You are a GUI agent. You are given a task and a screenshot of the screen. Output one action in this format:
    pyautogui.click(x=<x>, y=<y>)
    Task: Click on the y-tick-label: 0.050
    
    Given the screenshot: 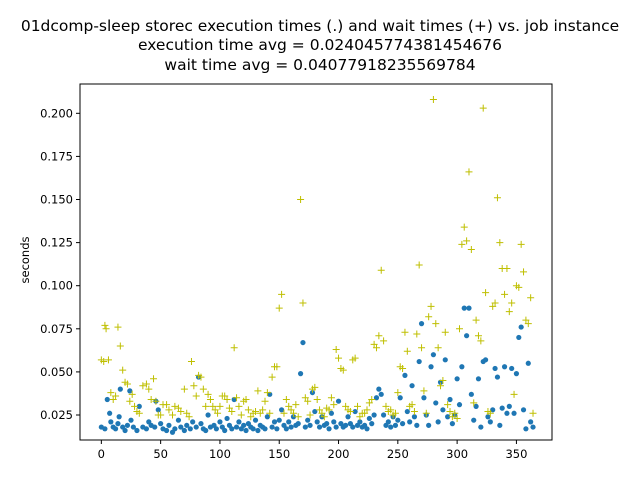 What is the action you would take?
    pyautogui.click(x=56, y=372)
    